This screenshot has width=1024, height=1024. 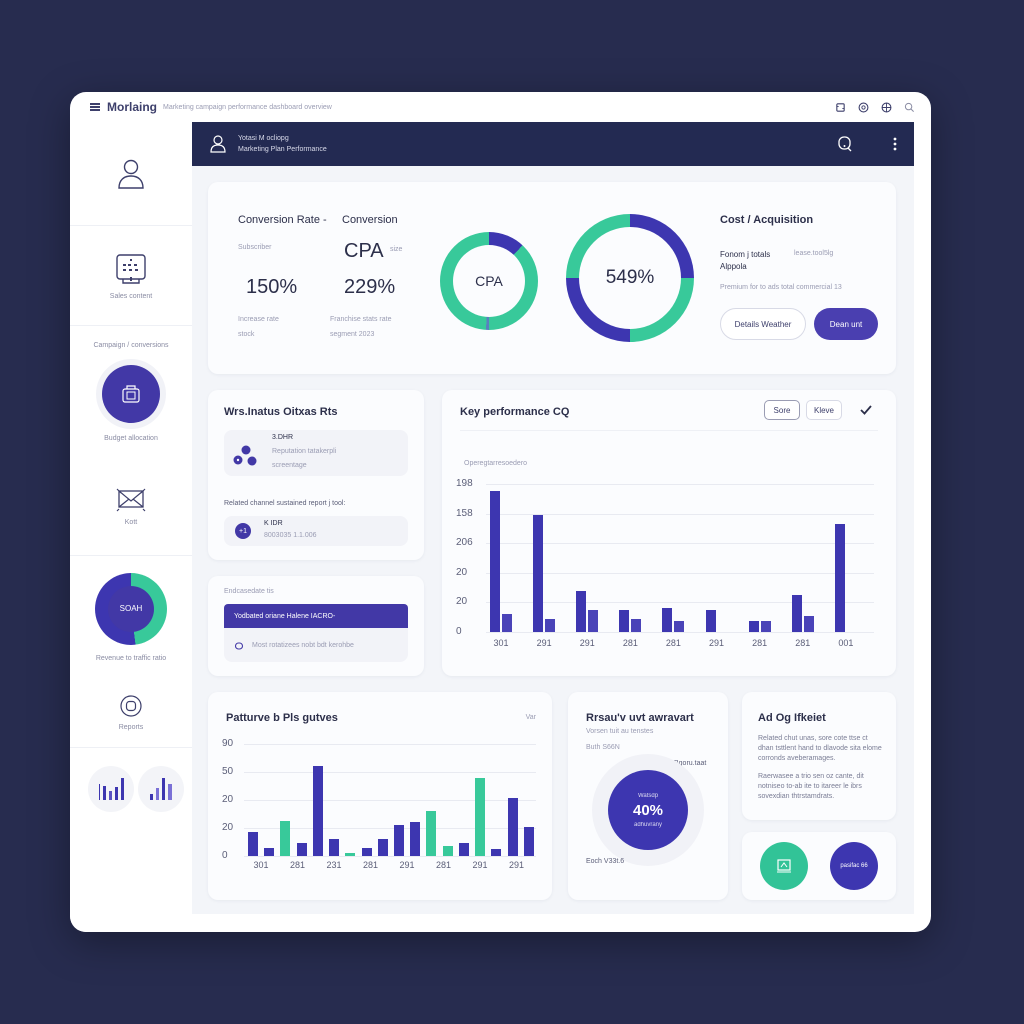 What do you see at coordinates (863, 107) in the screenshot?
I see `clock-icon` at bounding box center [863, 107].